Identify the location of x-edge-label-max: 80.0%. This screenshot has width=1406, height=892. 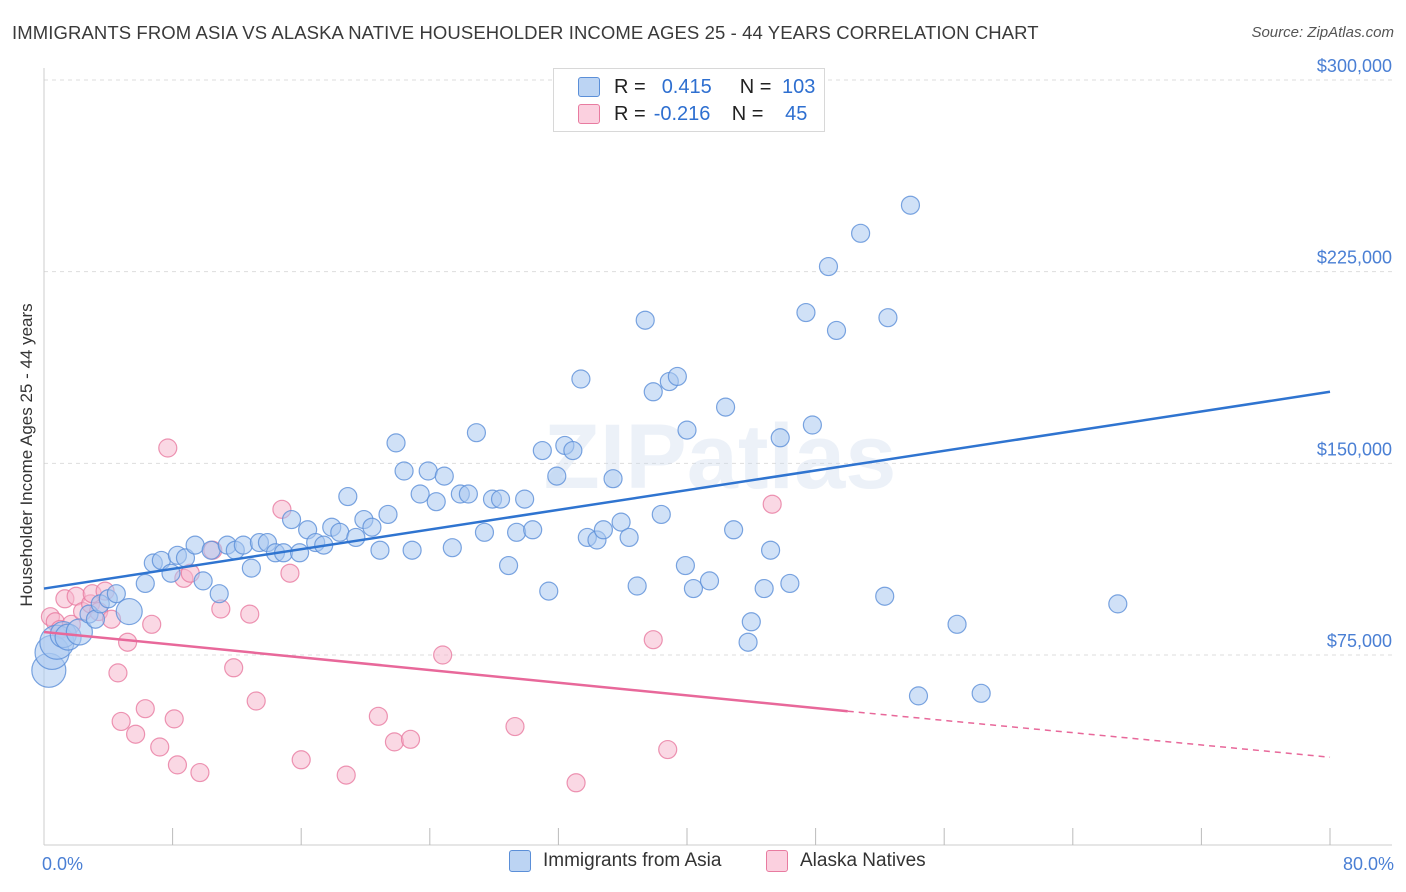
(1368, 864).